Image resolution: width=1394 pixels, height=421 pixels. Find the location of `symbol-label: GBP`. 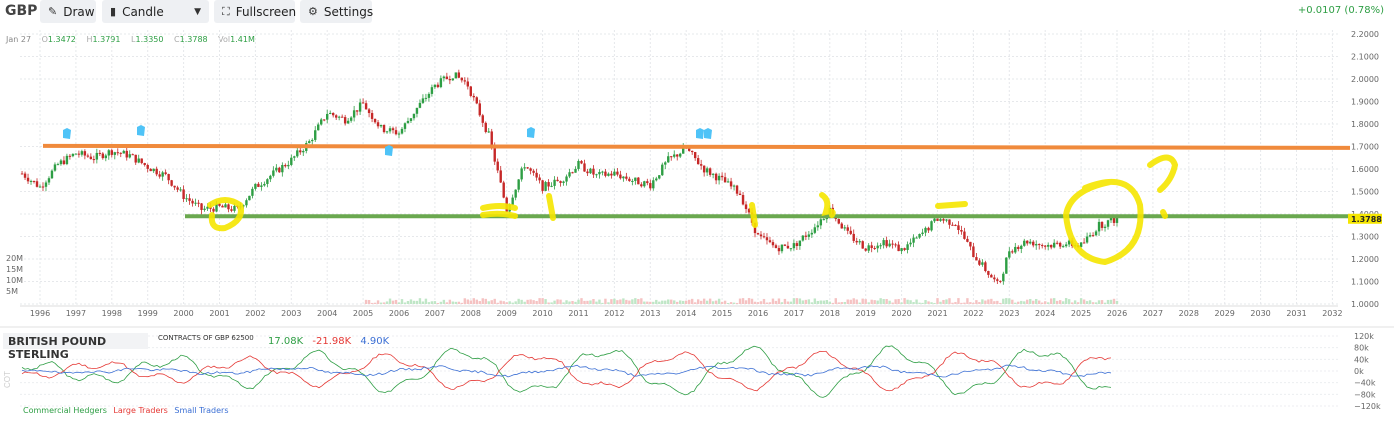

symbol-label: GBP is located at coordinates (21, 11).